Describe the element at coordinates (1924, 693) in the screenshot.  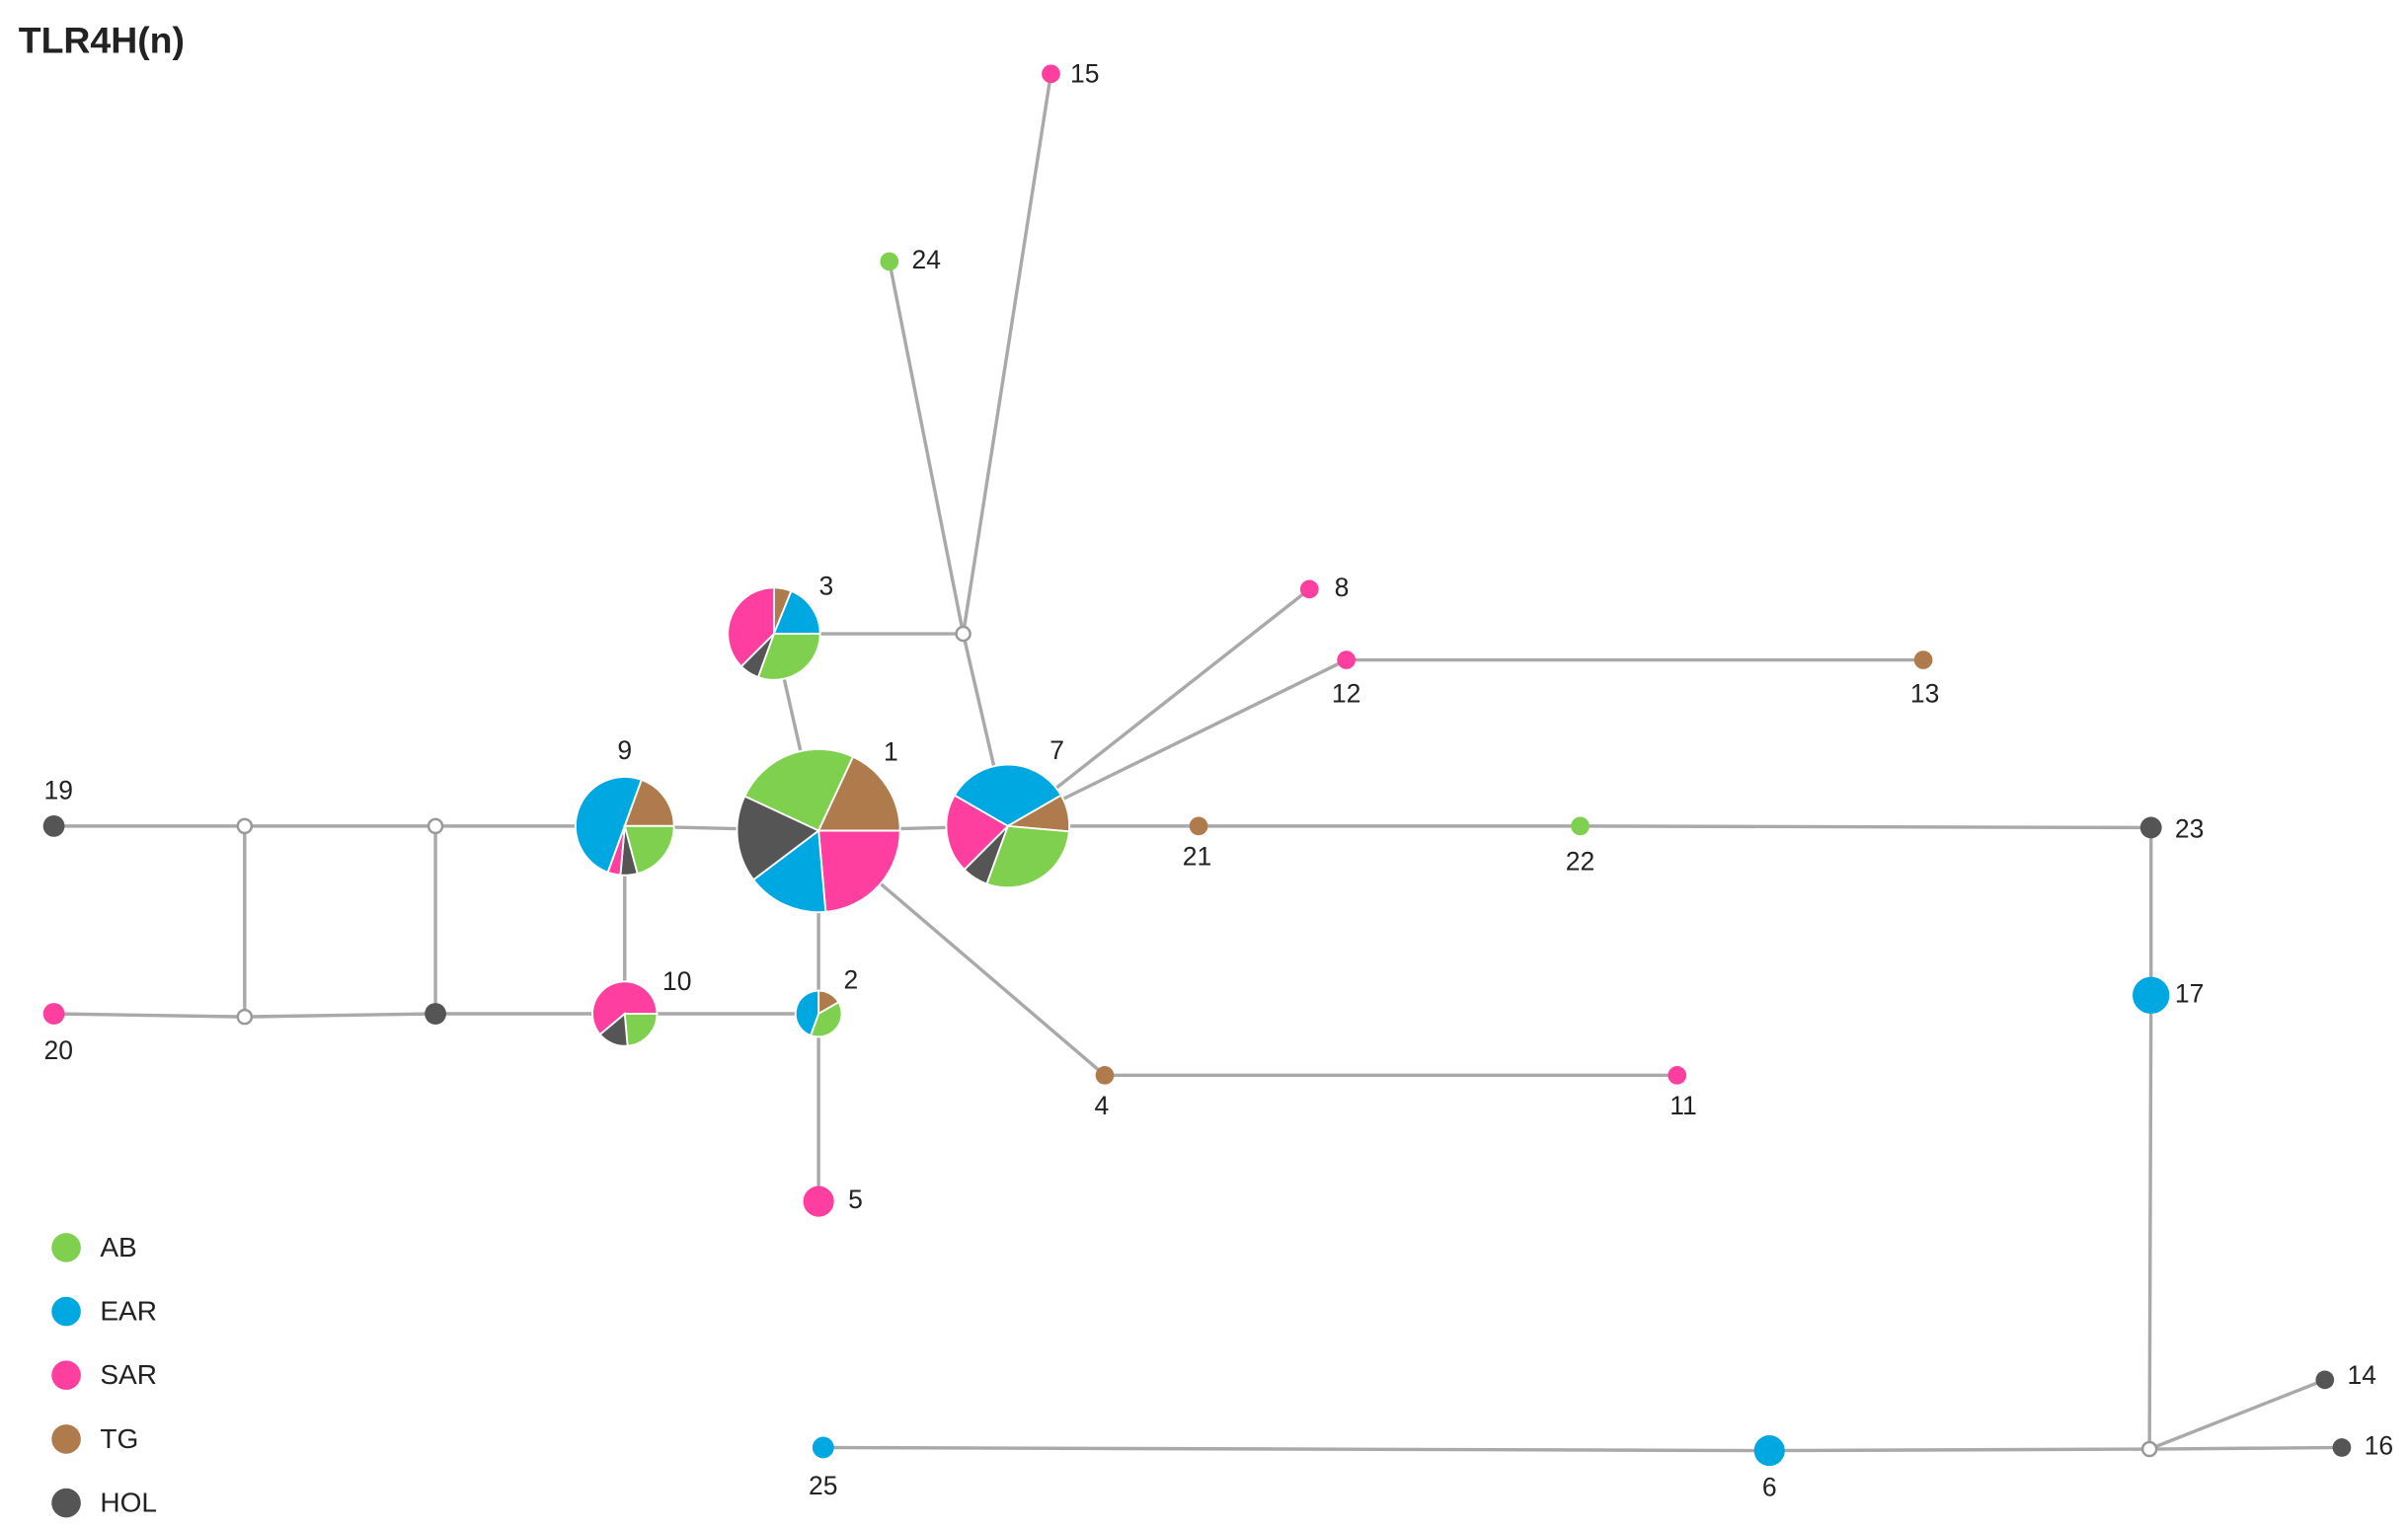
I see `node-label: 13` at that location.